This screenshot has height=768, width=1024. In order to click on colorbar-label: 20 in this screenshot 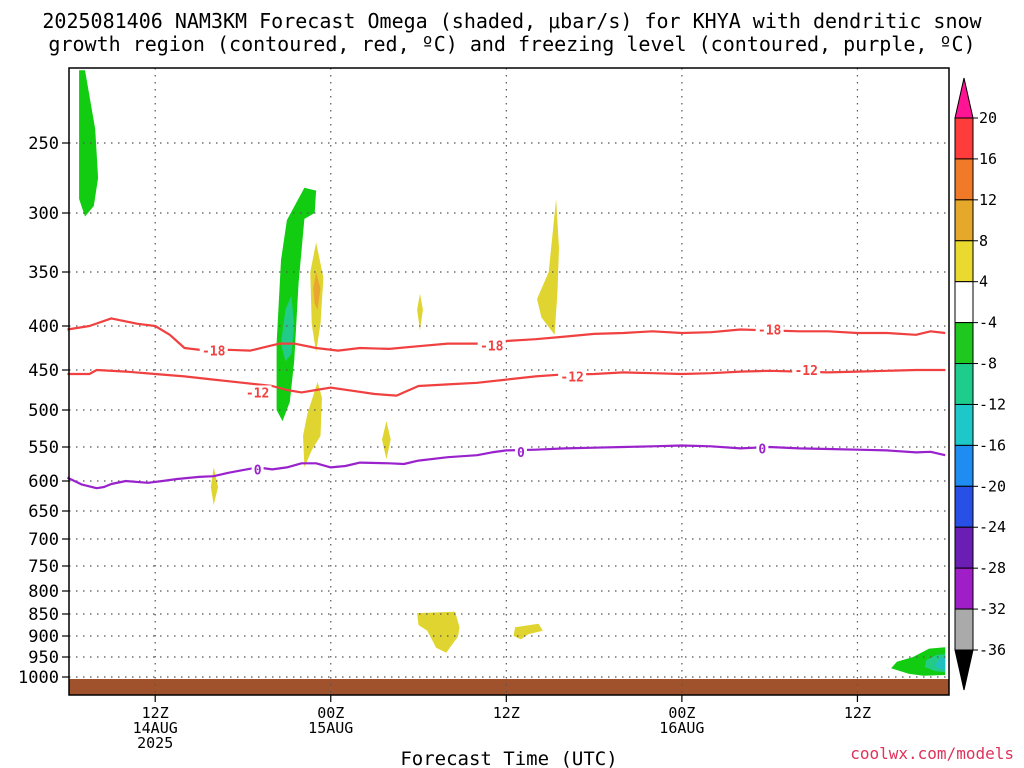, I will do `click(988, 118)`.